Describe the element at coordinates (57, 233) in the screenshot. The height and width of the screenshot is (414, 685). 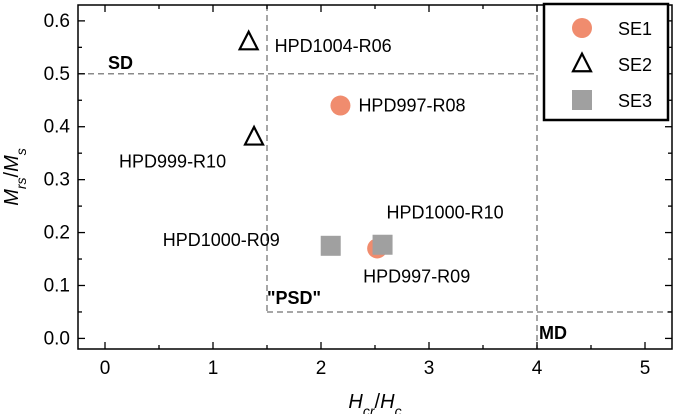
I see `y-tick-label: 0.2` at that location.